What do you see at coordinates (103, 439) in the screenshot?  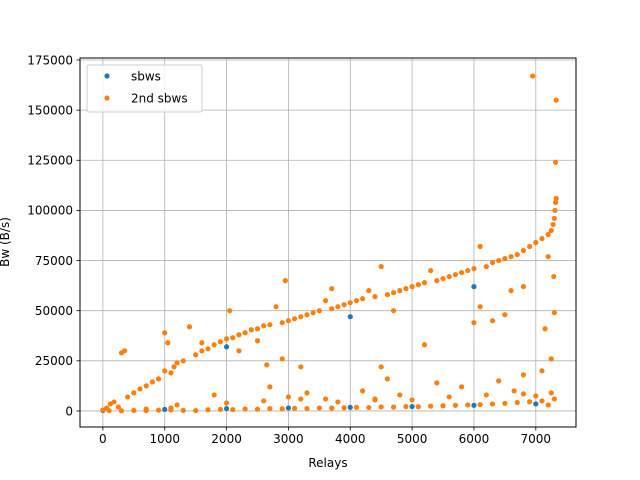 I see `x-tick-label: 0` at bounding box center [103, 439].